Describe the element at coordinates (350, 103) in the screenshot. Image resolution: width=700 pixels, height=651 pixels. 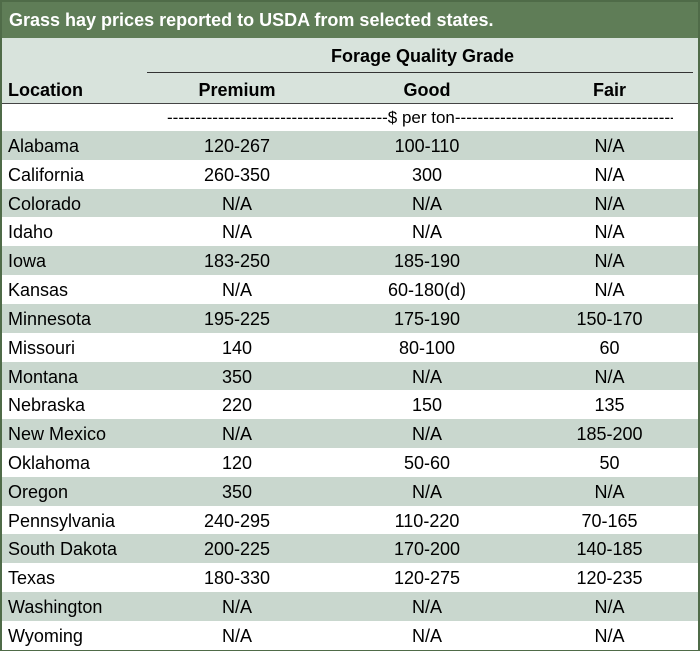
I see `header-rule` at that location.